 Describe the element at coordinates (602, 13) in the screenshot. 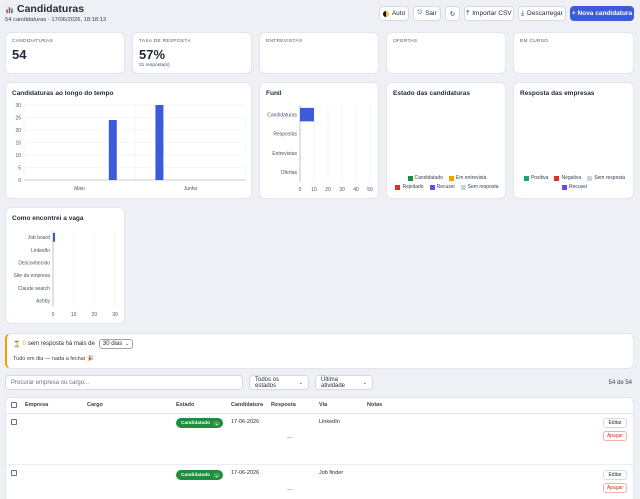

I see `new-application-button: + Nova candidatura` at that location.